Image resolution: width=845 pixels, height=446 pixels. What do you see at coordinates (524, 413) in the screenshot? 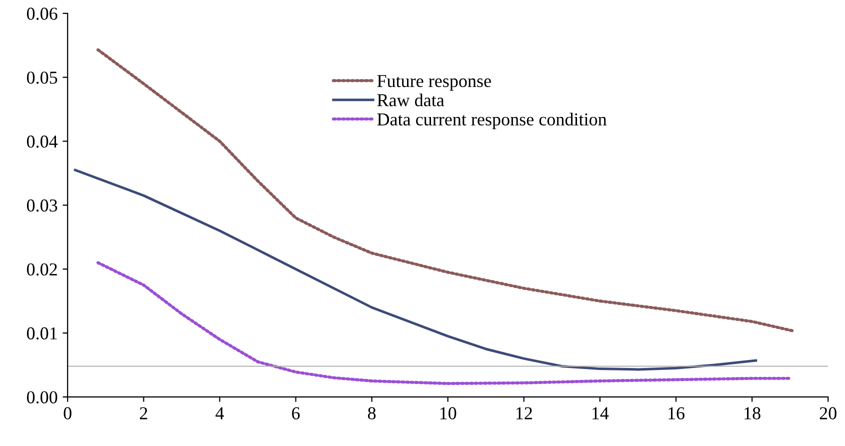
I see `x-tick-label: 12` at bounding box center [524, 413].